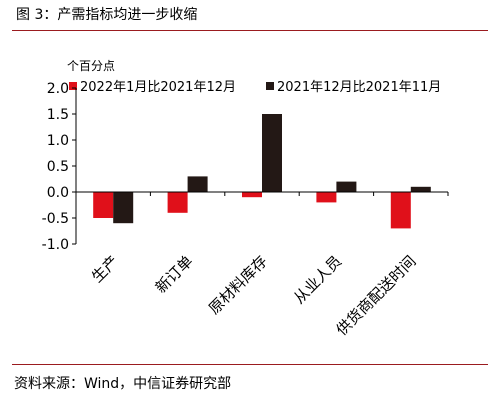 The width and height of the screenshot is (500, 408). What do you see at coordinates (238, 285) in the screenshot?
I see `x-category-label: 原材料库存` at bounding box center [238, 285].